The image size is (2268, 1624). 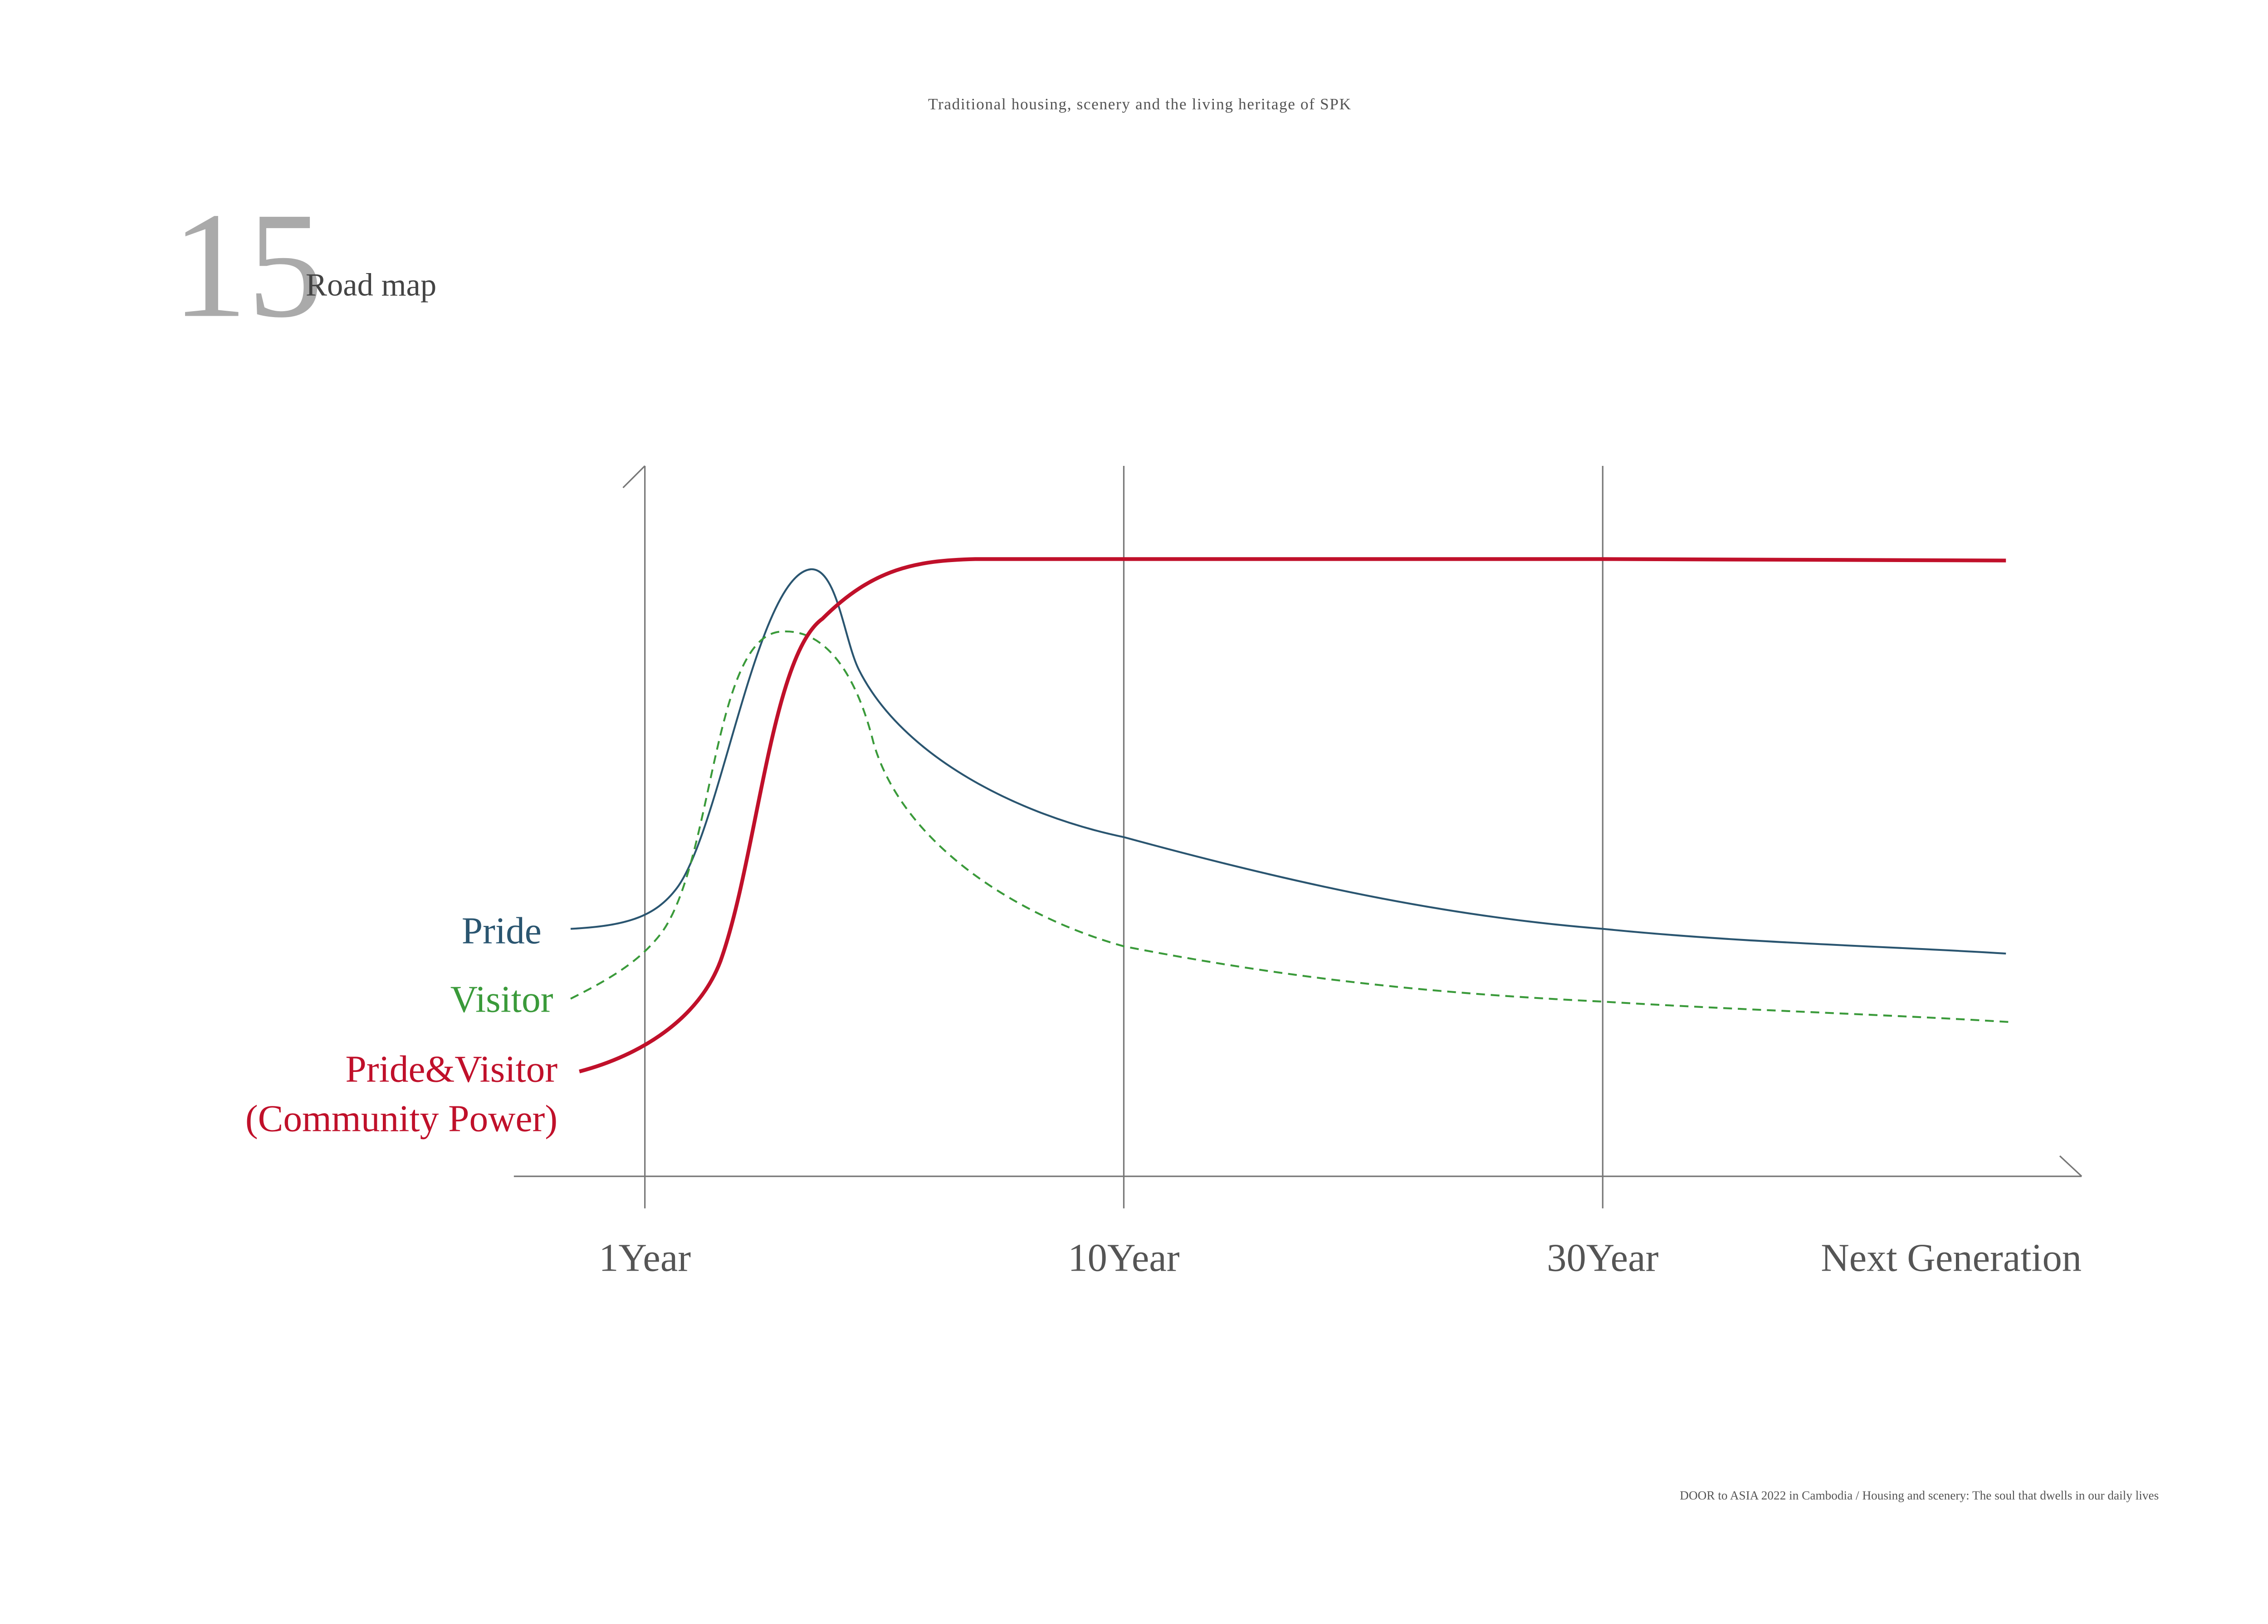 What do you see at coordinates (1124, 1258) in the screenshot?
I see `timeline-label: 10Year` at bounding box center [1124, 1258].